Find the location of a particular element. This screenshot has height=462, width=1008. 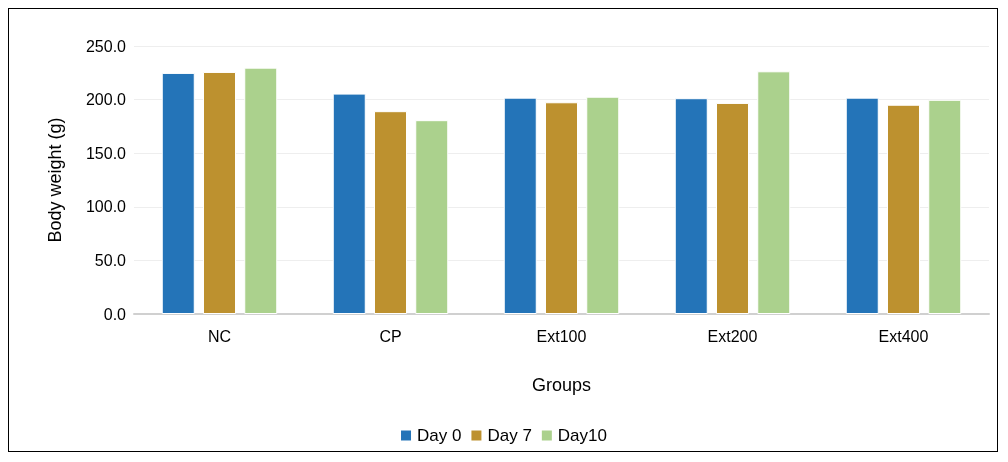

y-axis-title: Body weight (g) is located at coordinates (55, 180).